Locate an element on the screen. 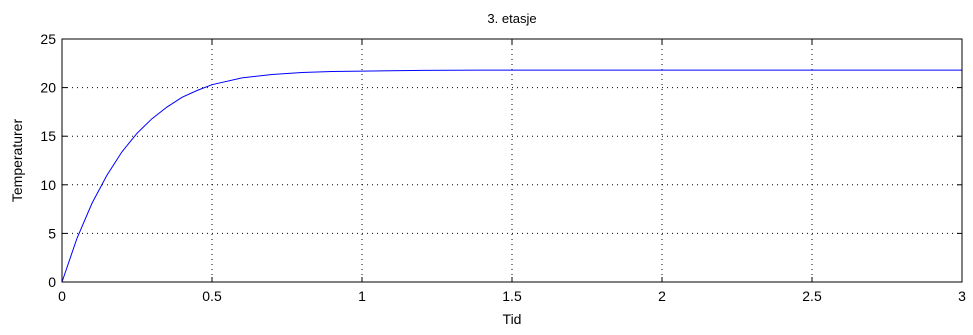 This screenshot has width=973, height=335. x-tick-label: 2.5 is located at coordinates (812, 296).